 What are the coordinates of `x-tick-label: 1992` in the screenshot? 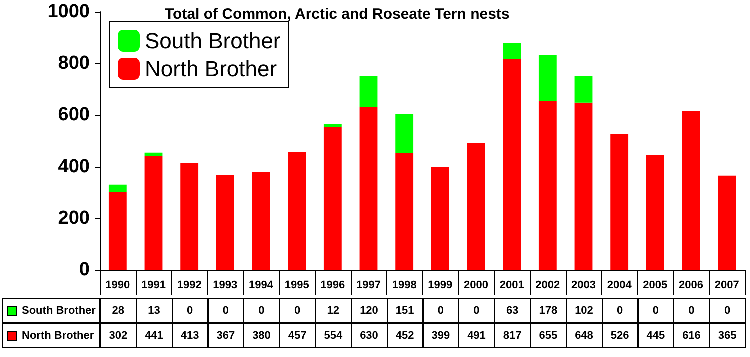 It's located at (189, 286).